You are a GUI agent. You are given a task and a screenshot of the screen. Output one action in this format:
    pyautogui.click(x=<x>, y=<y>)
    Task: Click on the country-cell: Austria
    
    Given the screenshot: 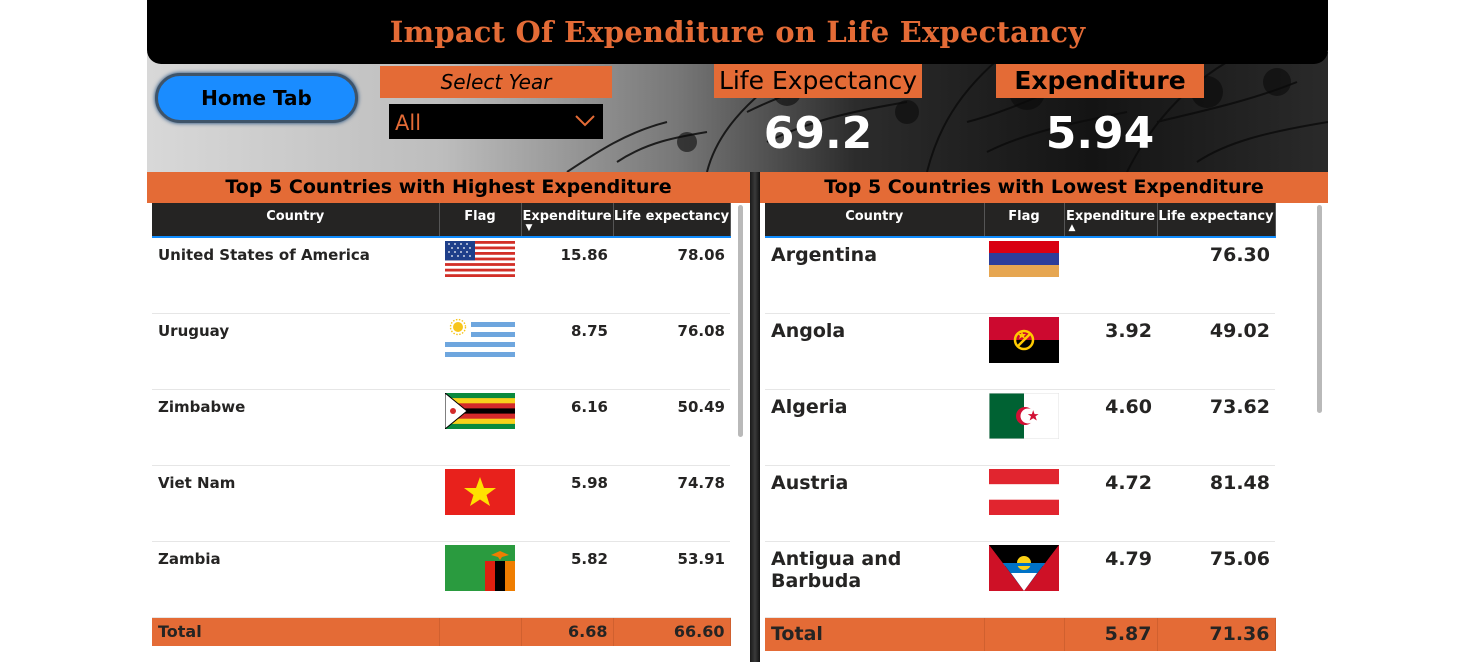 What is the action you would take?
    pyautogui.click(x=874, y=503)
    